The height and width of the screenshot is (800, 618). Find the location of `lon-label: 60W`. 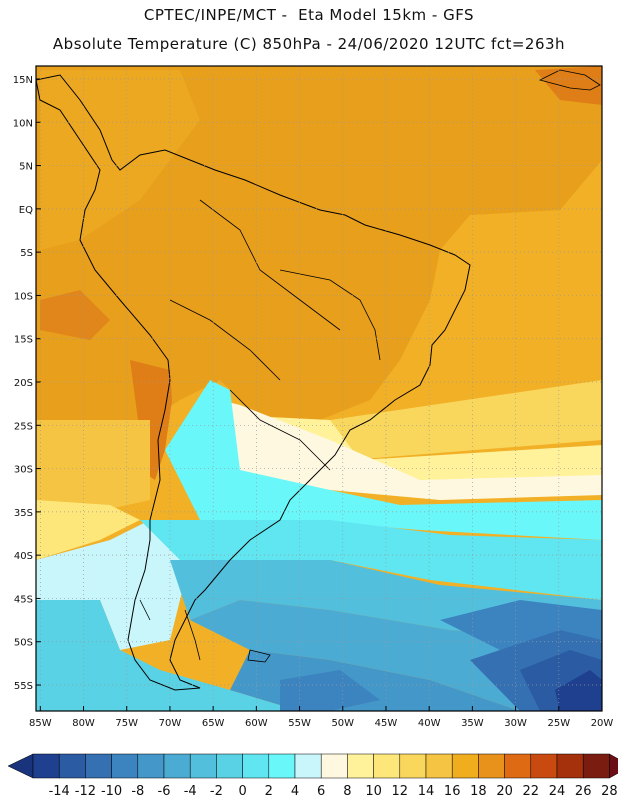

lon-label: 60W is located at coordinates (256, 723).